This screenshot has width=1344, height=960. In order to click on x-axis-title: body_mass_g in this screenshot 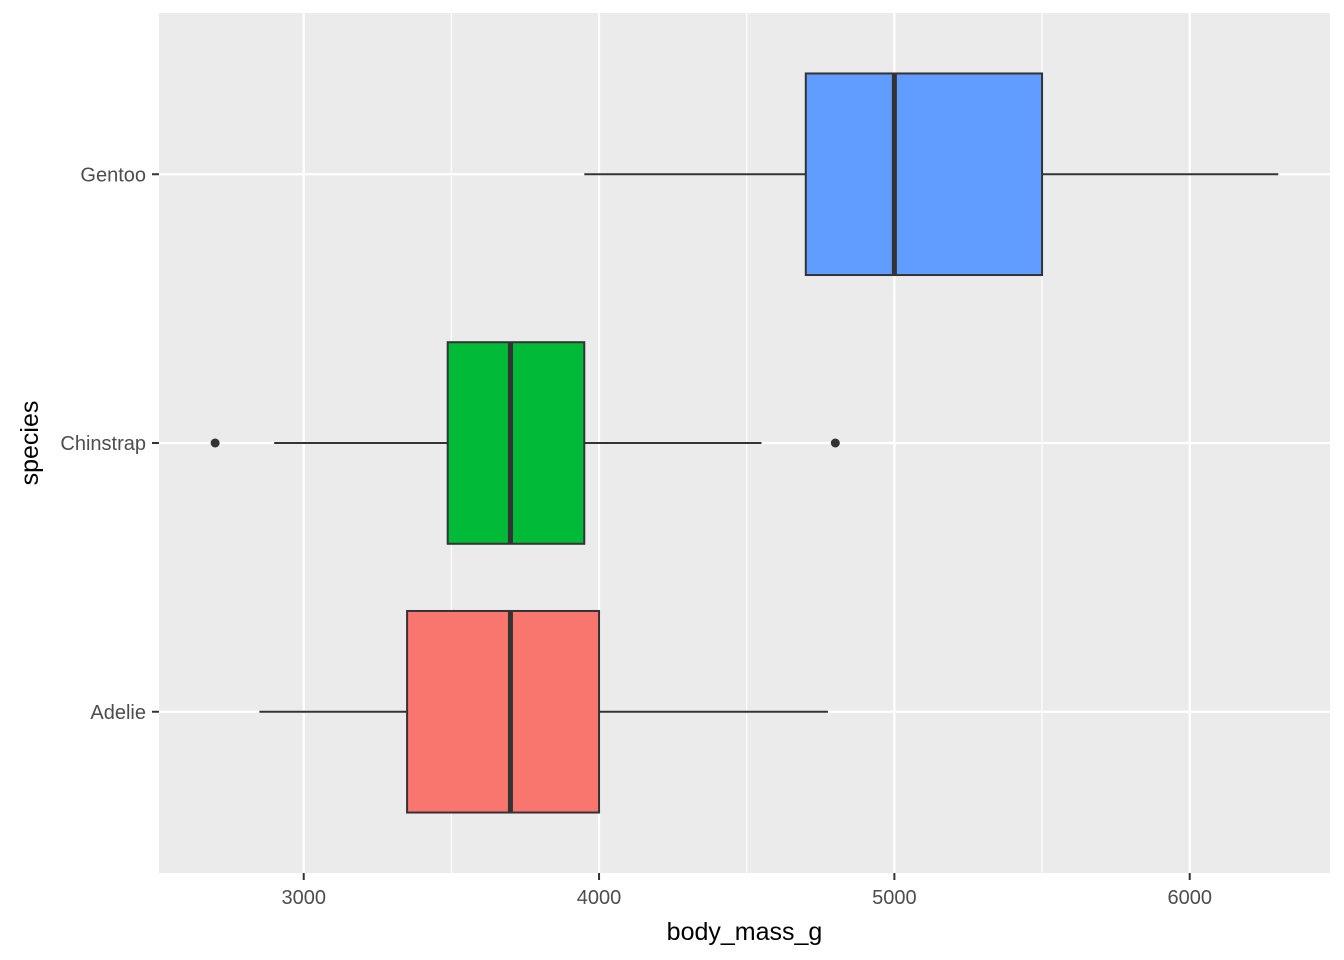, I will do `click(745, 932)`.